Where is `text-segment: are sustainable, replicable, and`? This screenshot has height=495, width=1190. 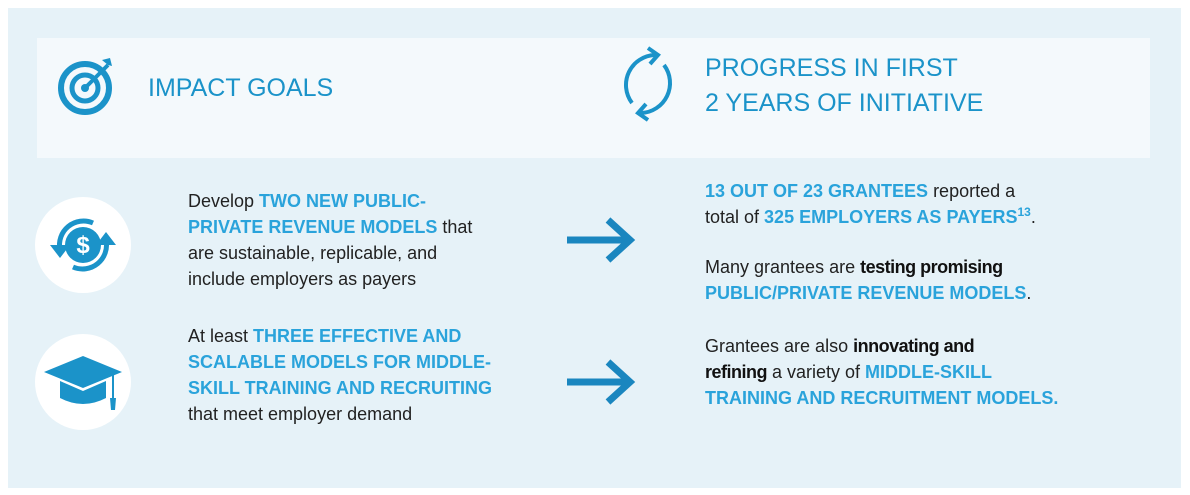
text-segment: are sustainable, replicable, and is located at coordinates (312, 253).